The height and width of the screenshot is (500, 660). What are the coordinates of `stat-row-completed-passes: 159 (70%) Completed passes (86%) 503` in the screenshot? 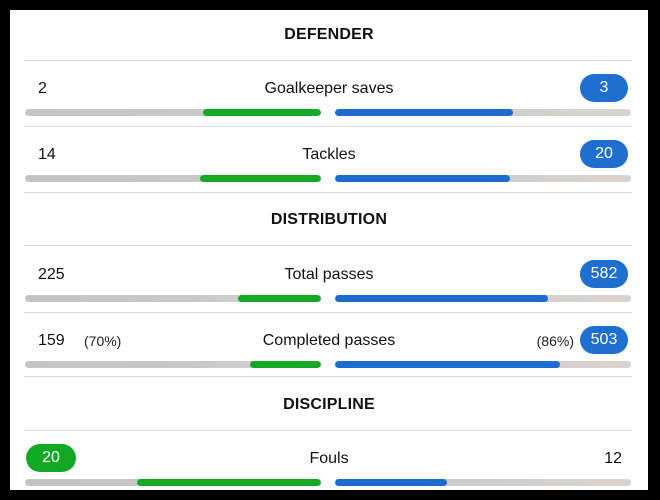 It's located at (329, 354).